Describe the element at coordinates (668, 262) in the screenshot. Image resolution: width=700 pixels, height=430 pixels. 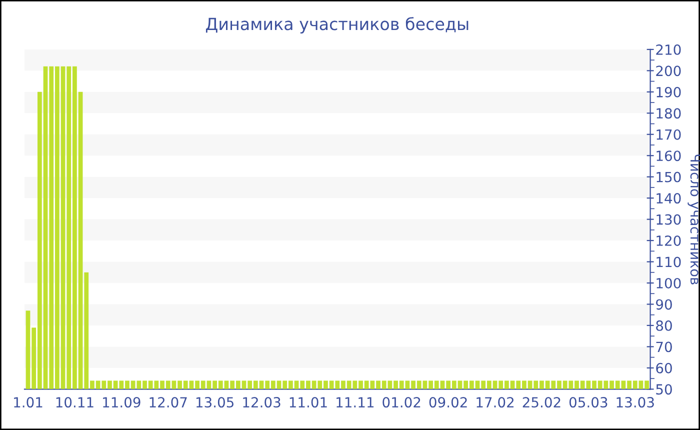
I see `y-tick-label: 110` at that location.